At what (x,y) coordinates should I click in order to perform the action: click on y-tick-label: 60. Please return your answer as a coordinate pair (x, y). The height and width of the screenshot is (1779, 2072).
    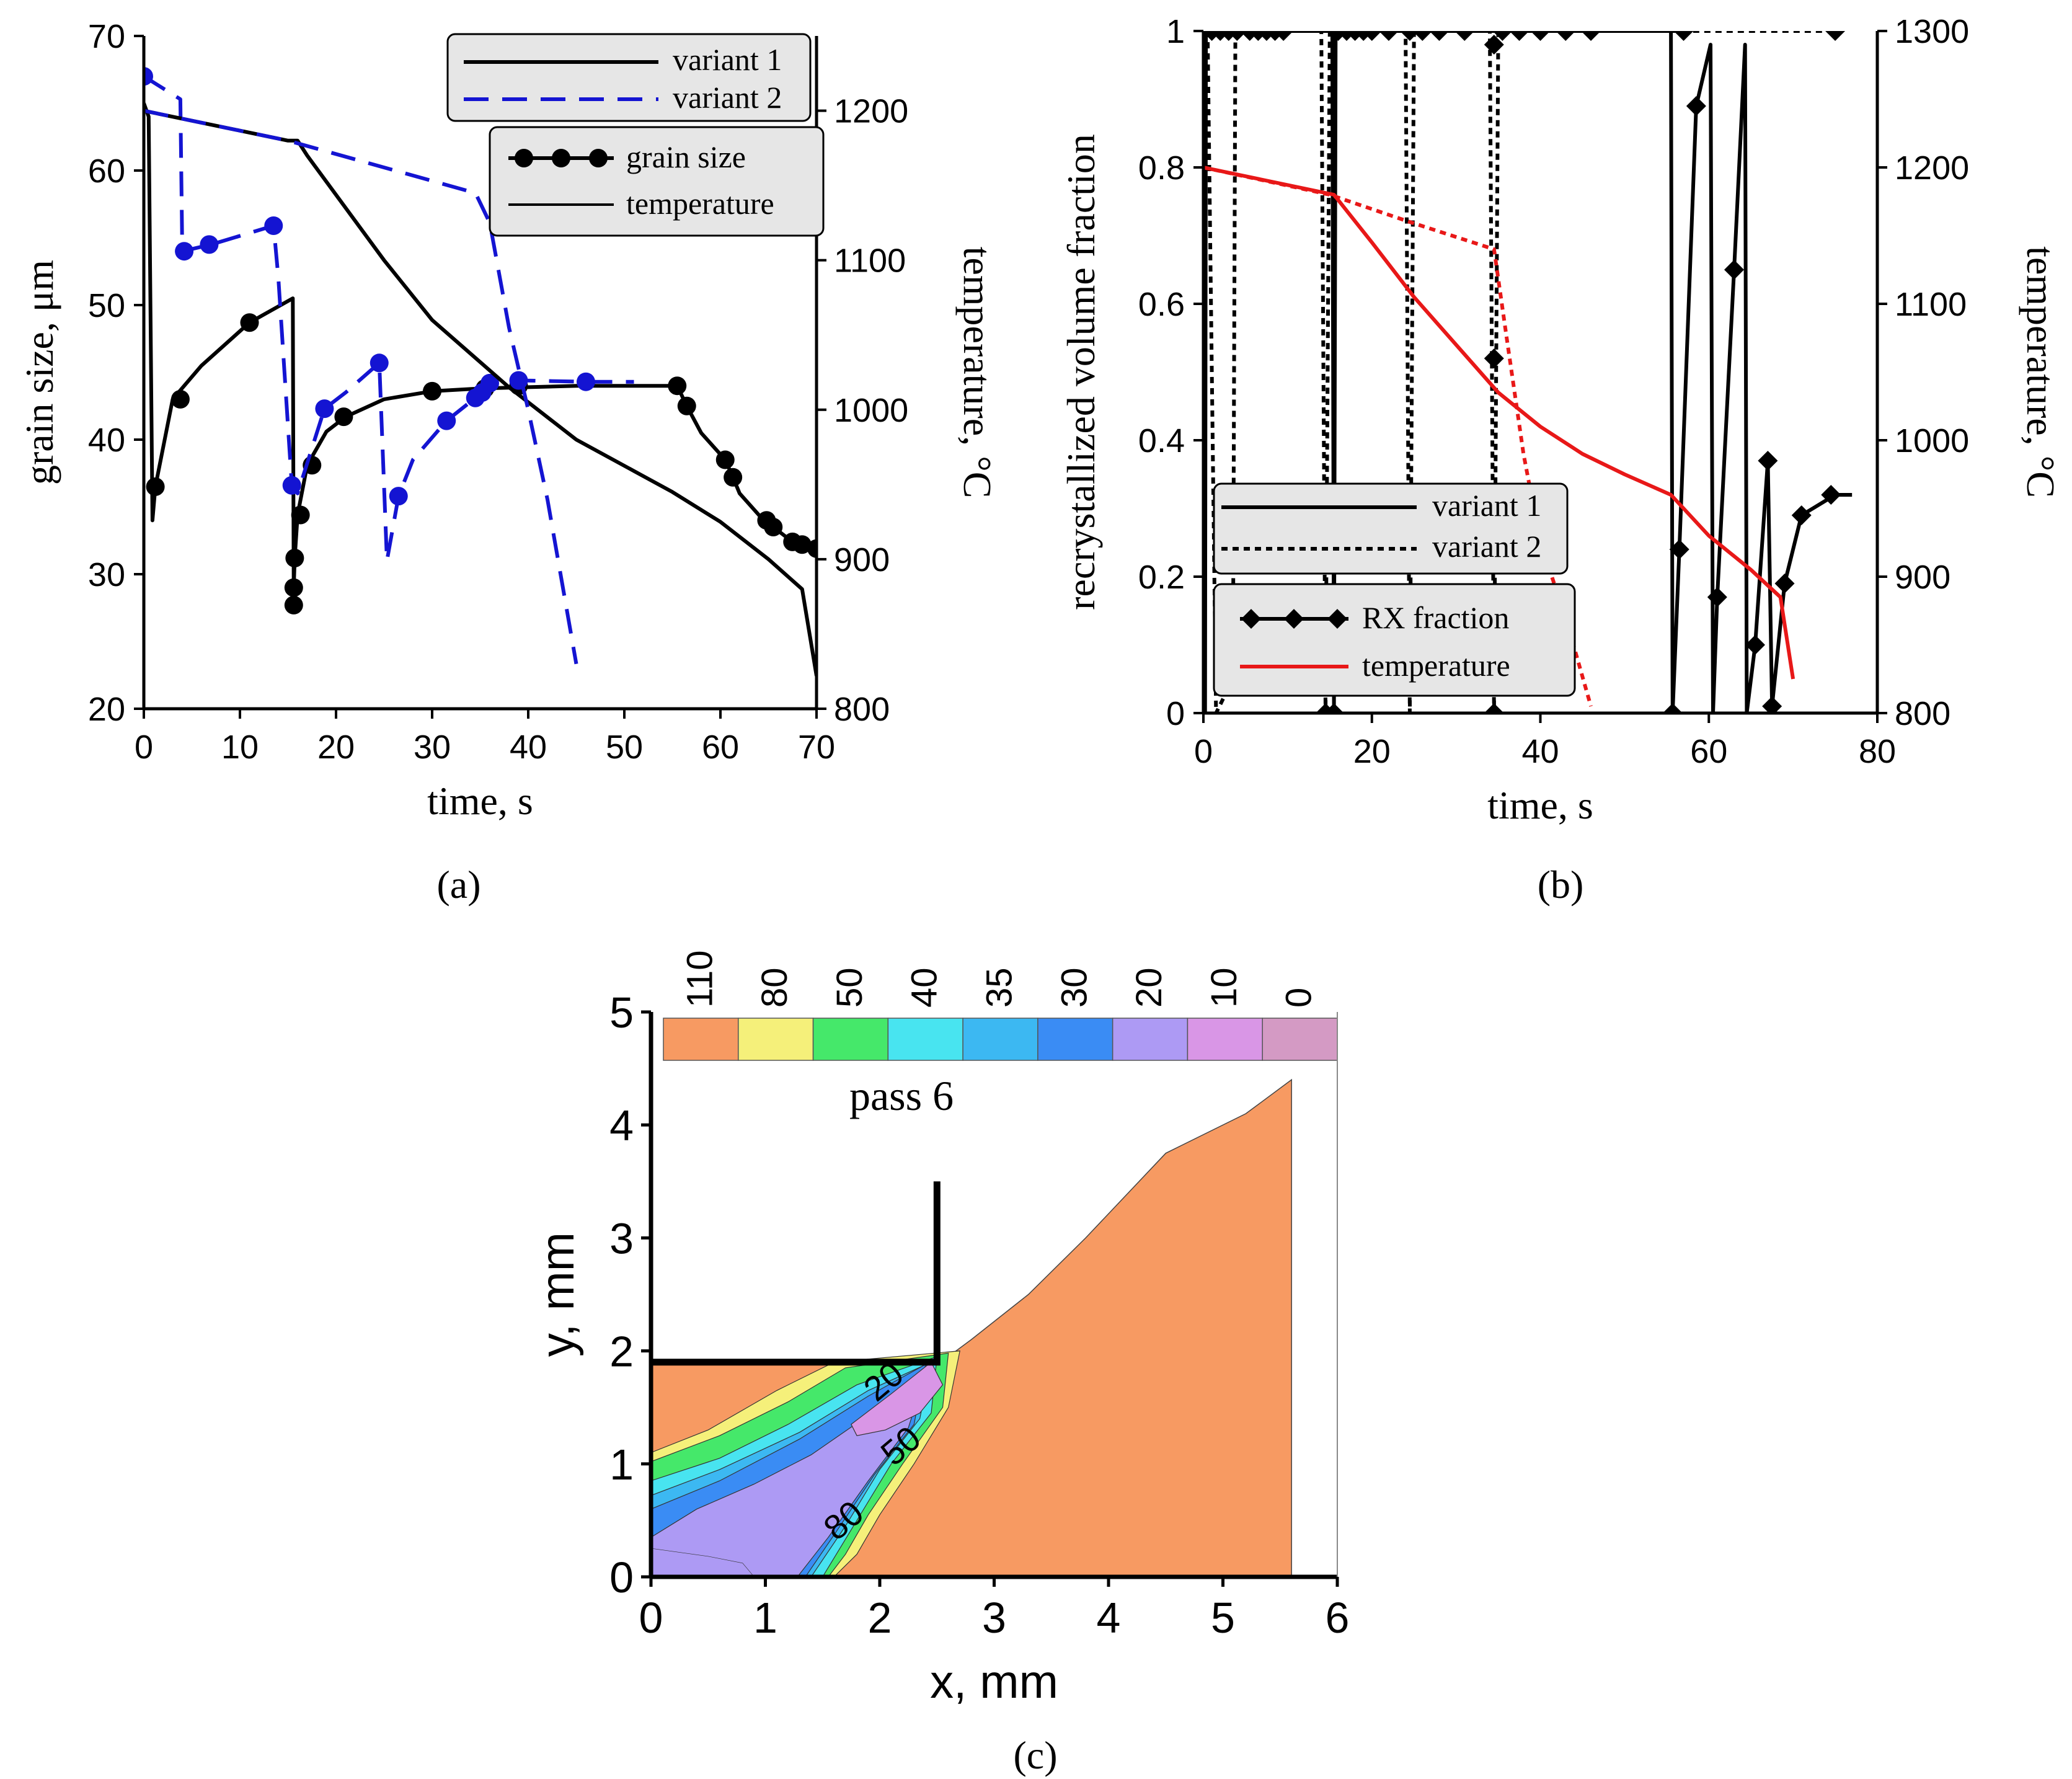
    Looking at the image, I should click on (106, 171).